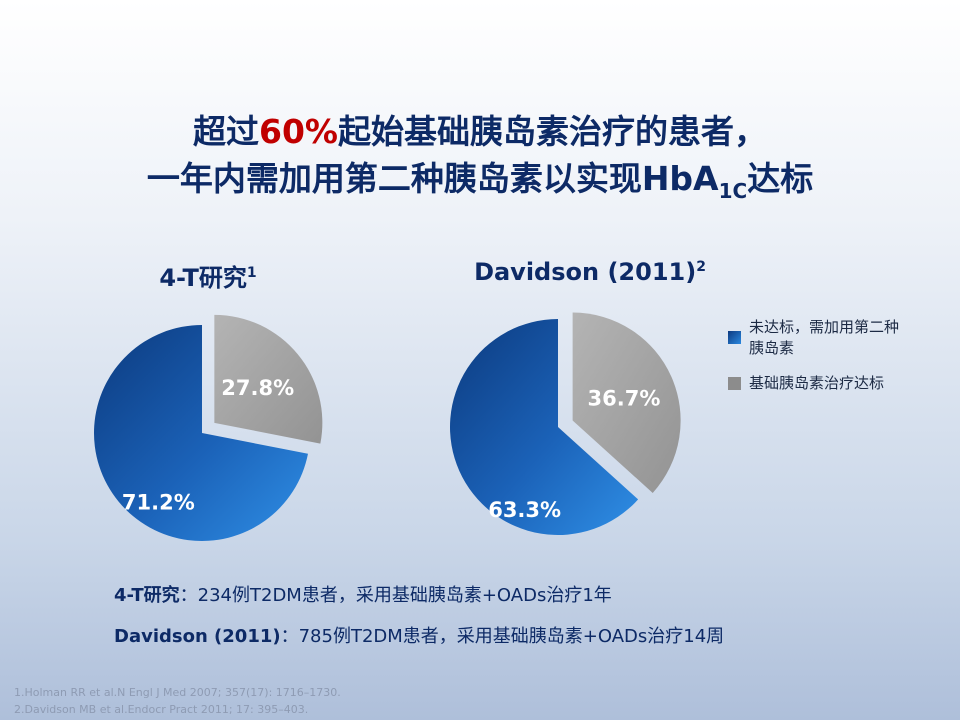 The image size is (960, 720). Describe the element at coordinates (524, 510) in the screenshot. I see `data-label-not-achieved: 63.3%` at that location.